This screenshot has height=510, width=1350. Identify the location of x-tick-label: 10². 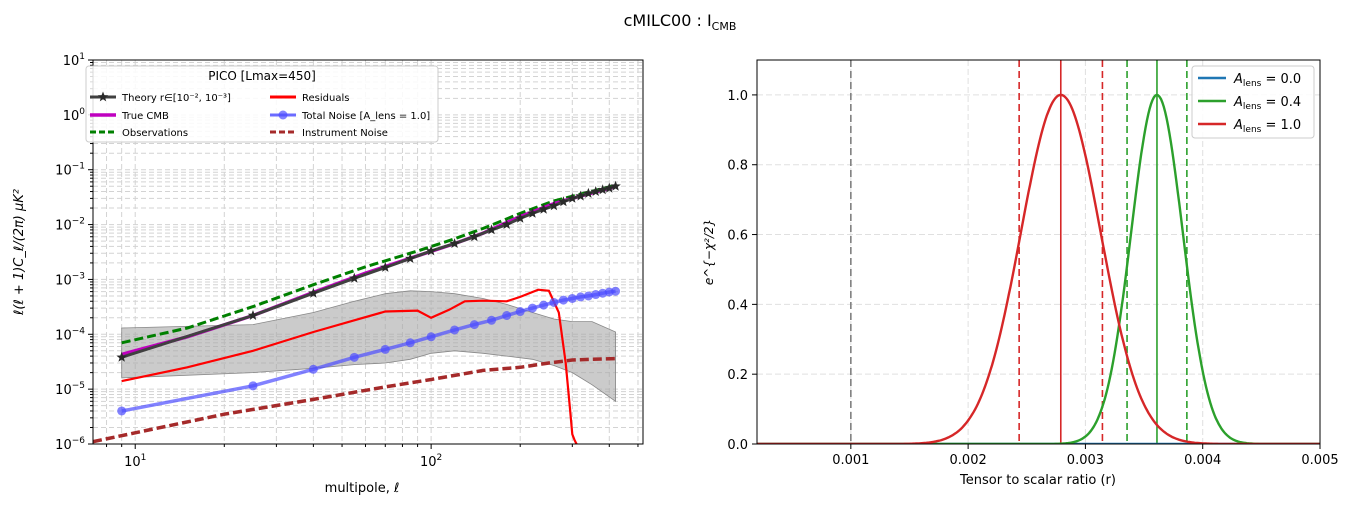
(431, 461).